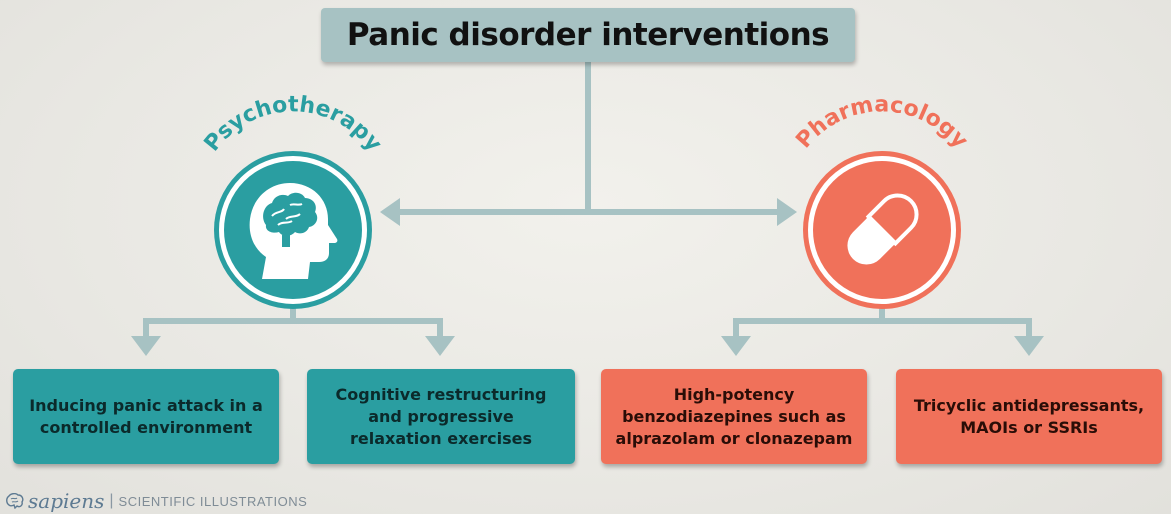 Image resolution: width=1171 pixels, height=514 pixels. I want to click on arrow-left, so click(390, 212).